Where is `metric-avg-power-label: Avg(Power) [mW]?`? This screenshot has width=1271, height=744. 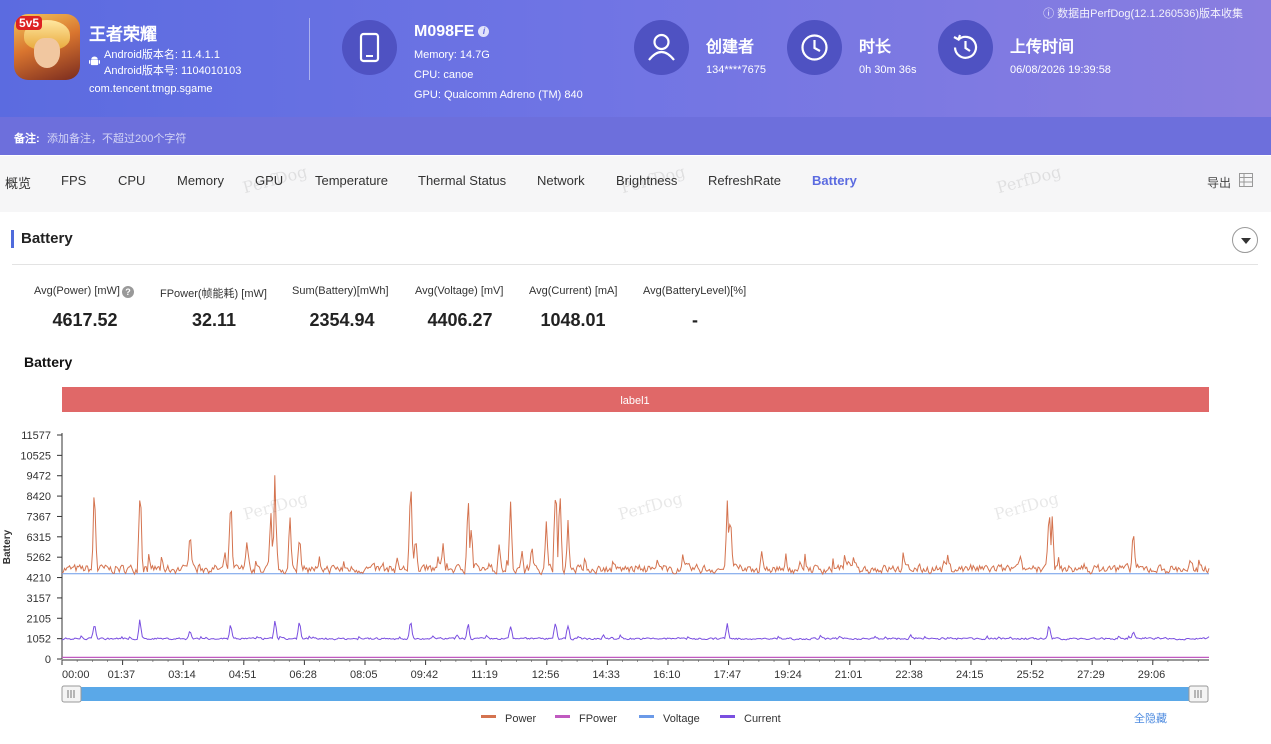
metric-avg-power-label: Avg(Power) [mW]? is located at coordinates (84, 291).